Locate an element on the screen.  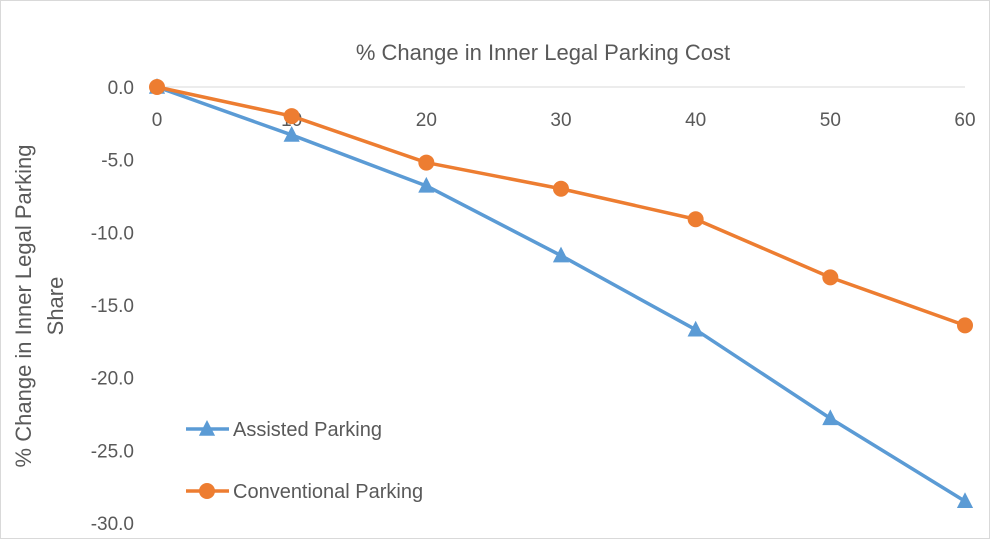
y-tick-label: -5.0 is located at coordinates (117, 161).